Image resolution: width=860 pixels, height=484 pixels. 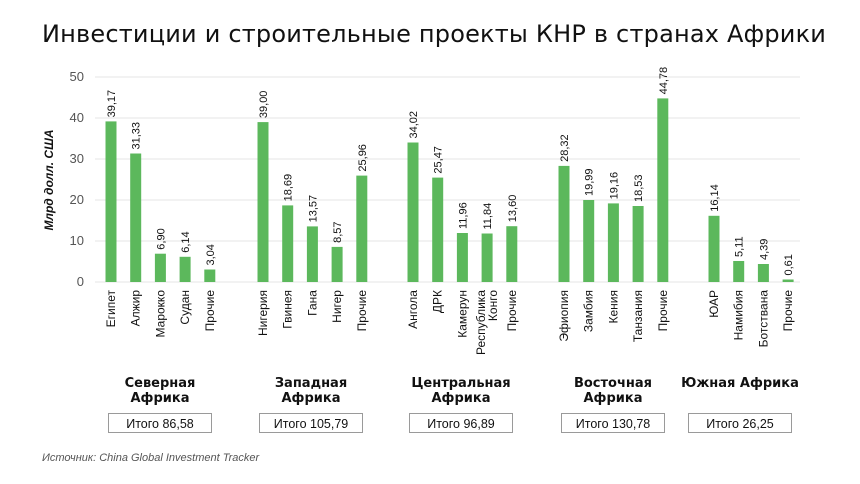 I want to click on y-tick-label: 40, so click(x=77, y=117).